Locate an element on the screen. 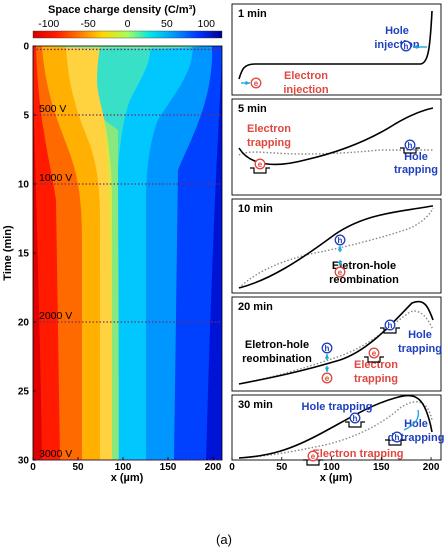 Image resolution: width=448 pixels, height=550 pixels. figure-label: (a) is located at coordinates (224, 539).